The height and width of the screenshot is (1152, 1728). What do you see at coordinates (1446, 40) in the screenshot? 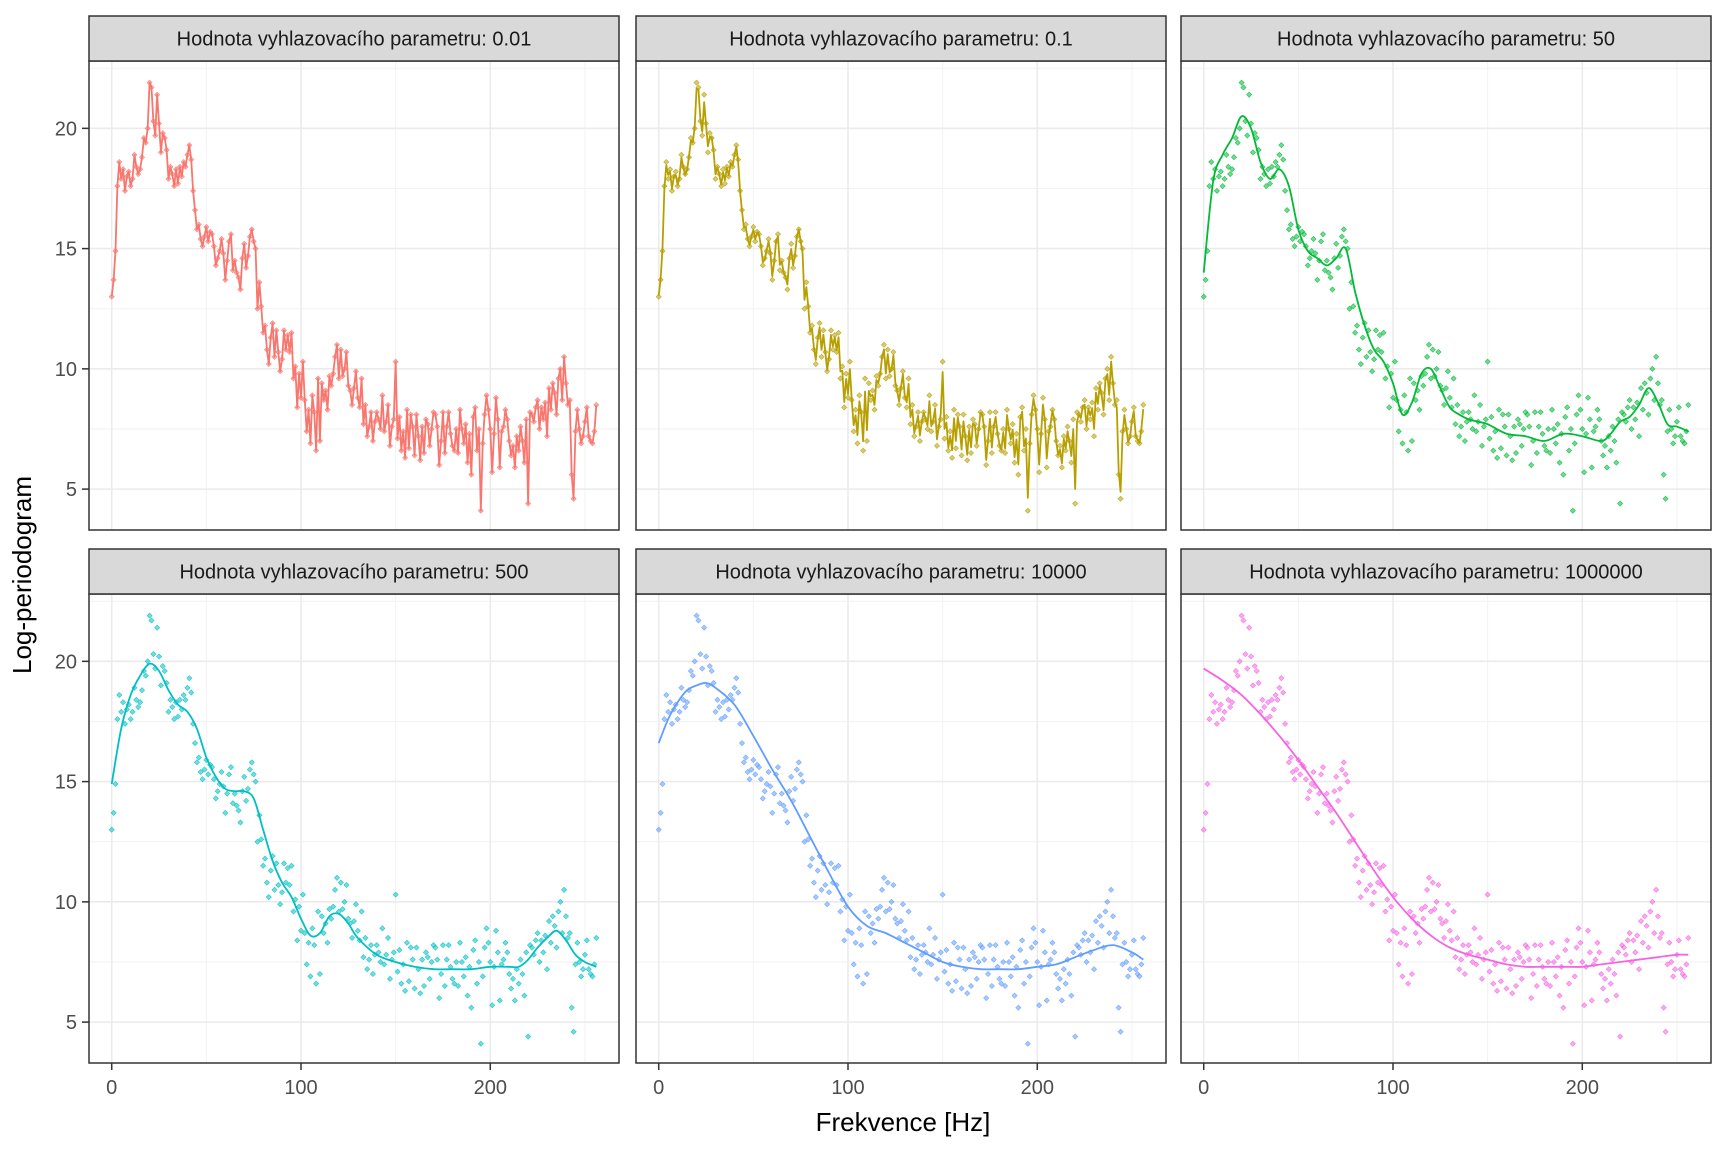
I see `panel-title: Hodnota vyhlazovacího parametru: 50` at bounding box center [1446, 40].